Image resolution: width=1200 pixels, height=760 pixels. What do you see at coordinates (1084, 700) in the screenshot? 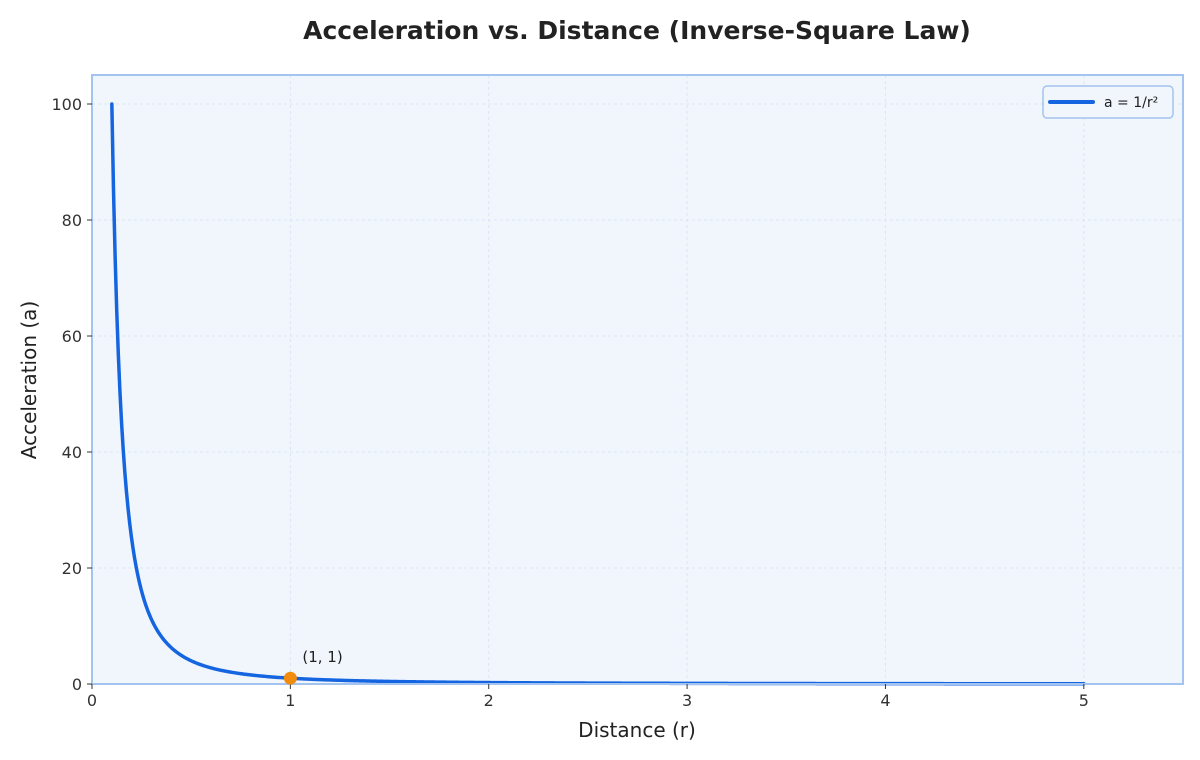
I see `x-tick-label: 5` at bounding box center [1084, 700].